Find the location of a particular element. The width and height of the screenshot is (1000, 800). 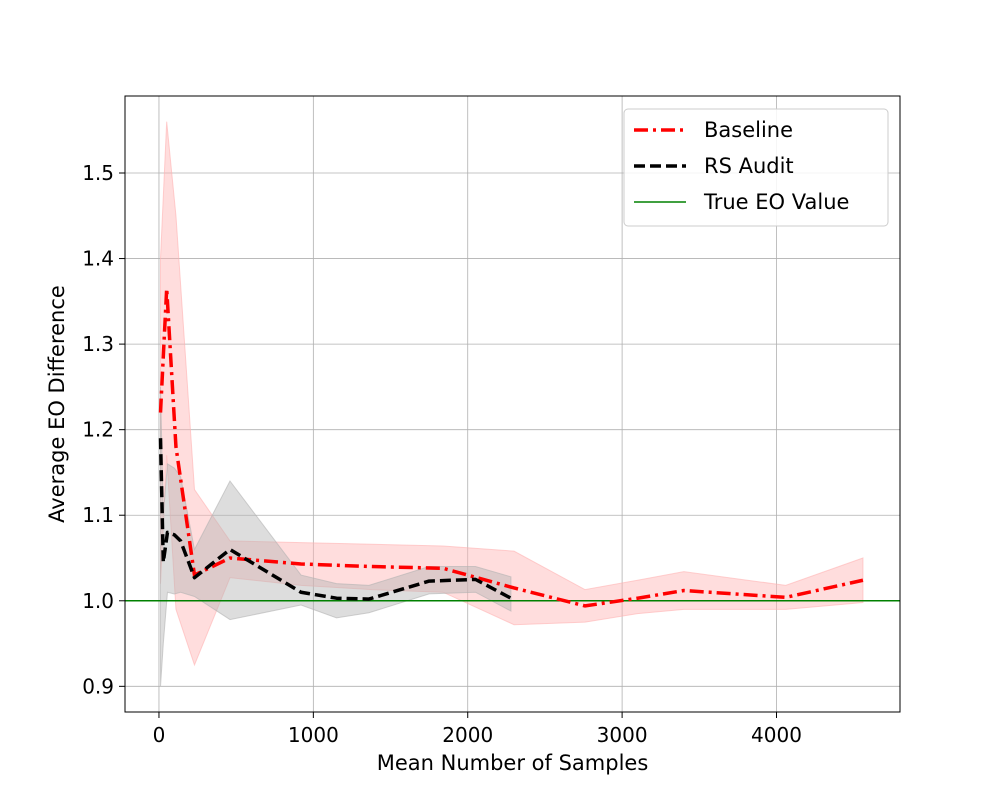

x-axis-ticks: 0 1000 2000 3000 4000 is located at coordinates (477, 729).